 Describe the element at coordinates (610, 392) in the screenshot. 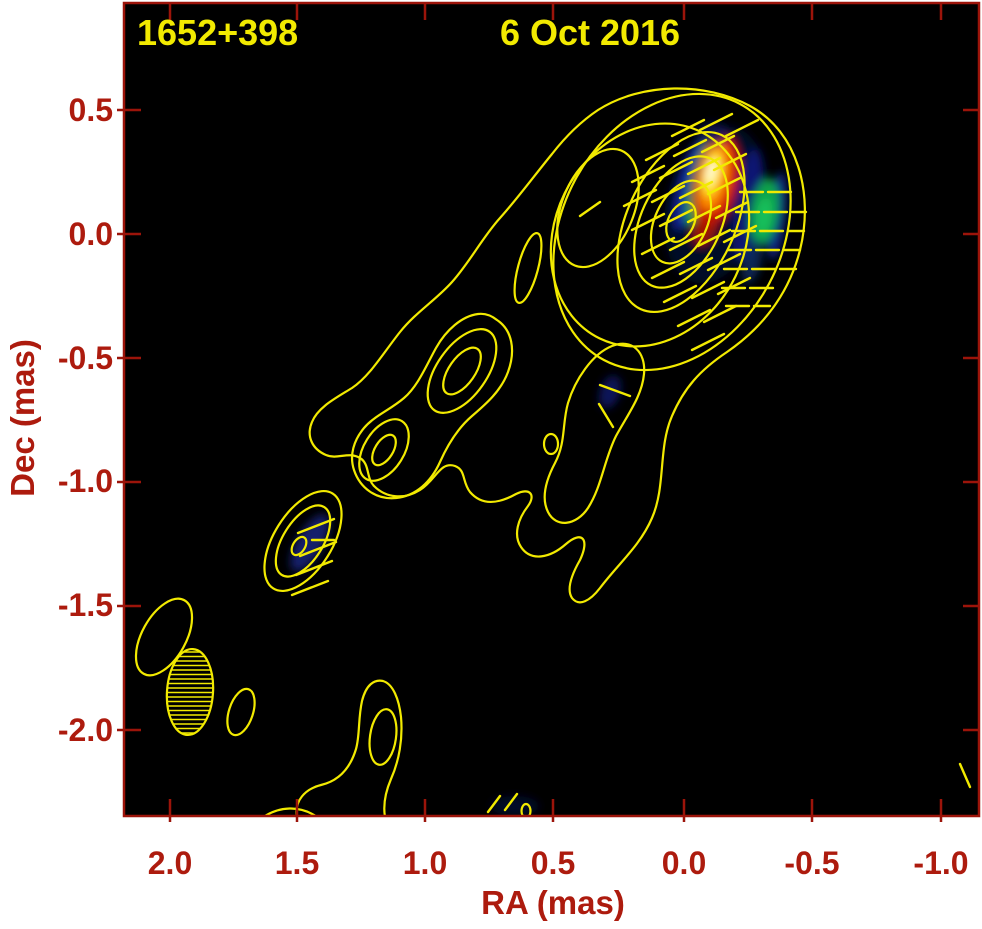

I see `jet-blue-patch` at that location.